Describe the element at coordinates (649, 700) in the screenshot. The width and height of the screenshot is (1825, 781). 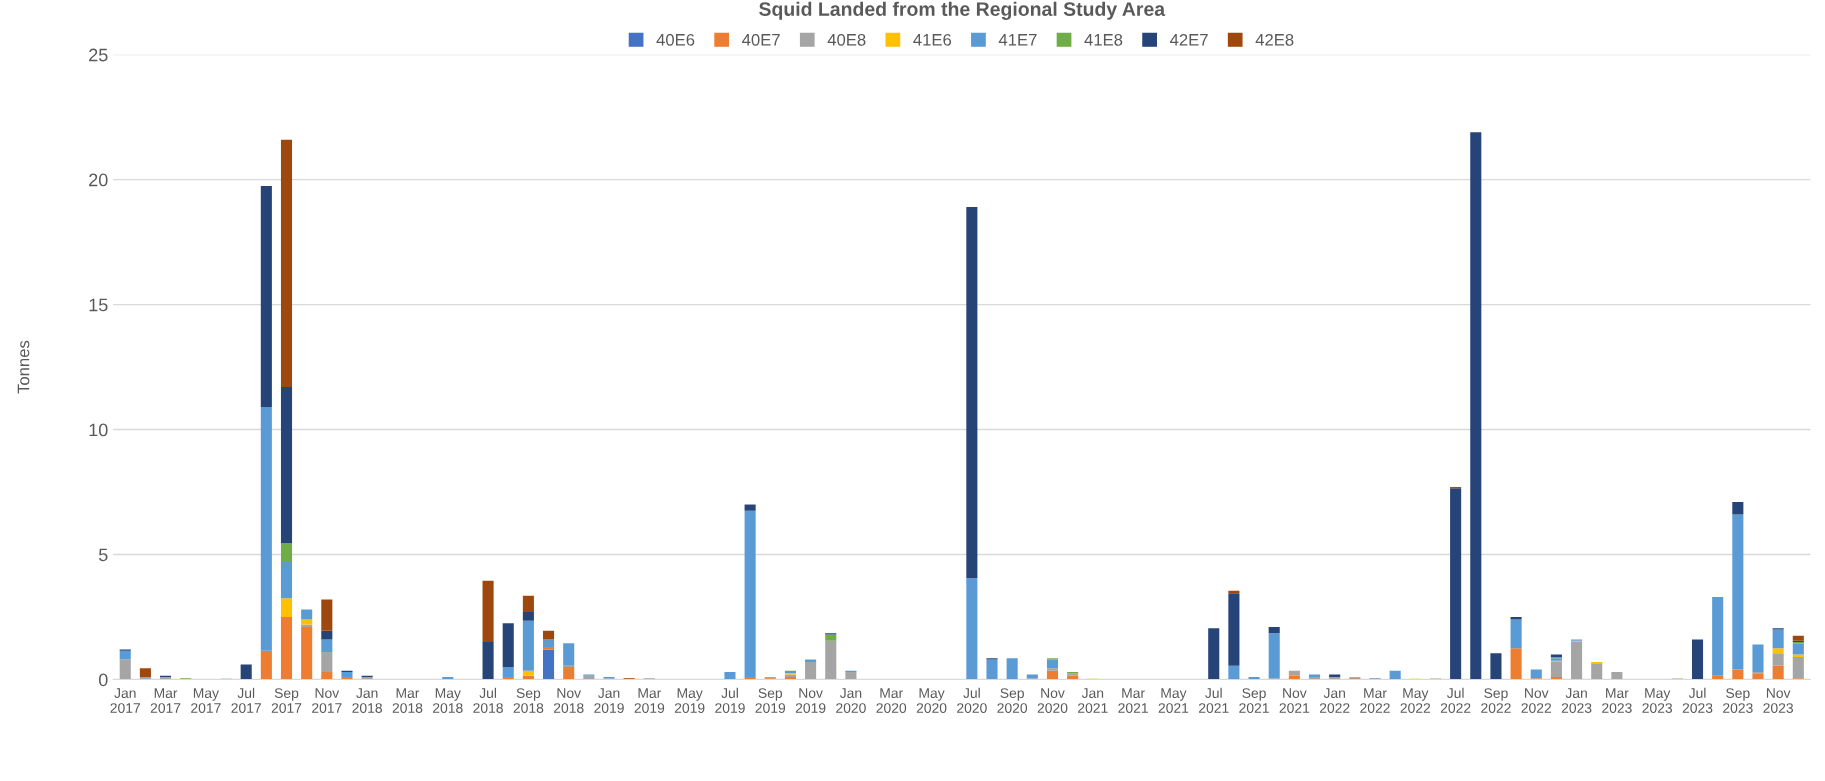
I see `x-tick-label: Mar 2019` at that location.